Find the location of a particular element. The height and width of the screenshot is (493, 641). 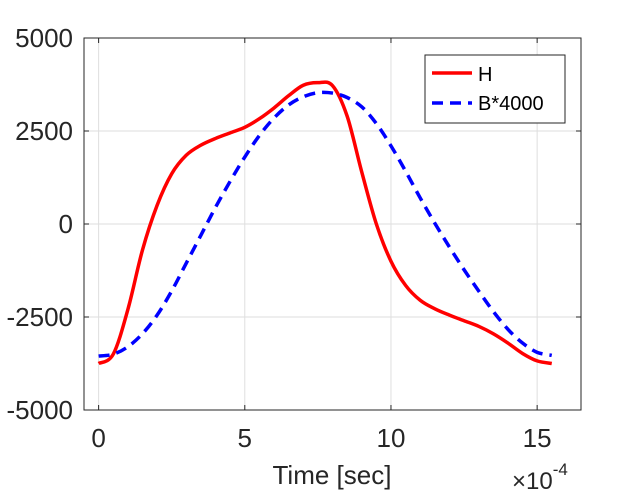

x-axis-exponent-base: ×10 is located at coordinates (532, 480).